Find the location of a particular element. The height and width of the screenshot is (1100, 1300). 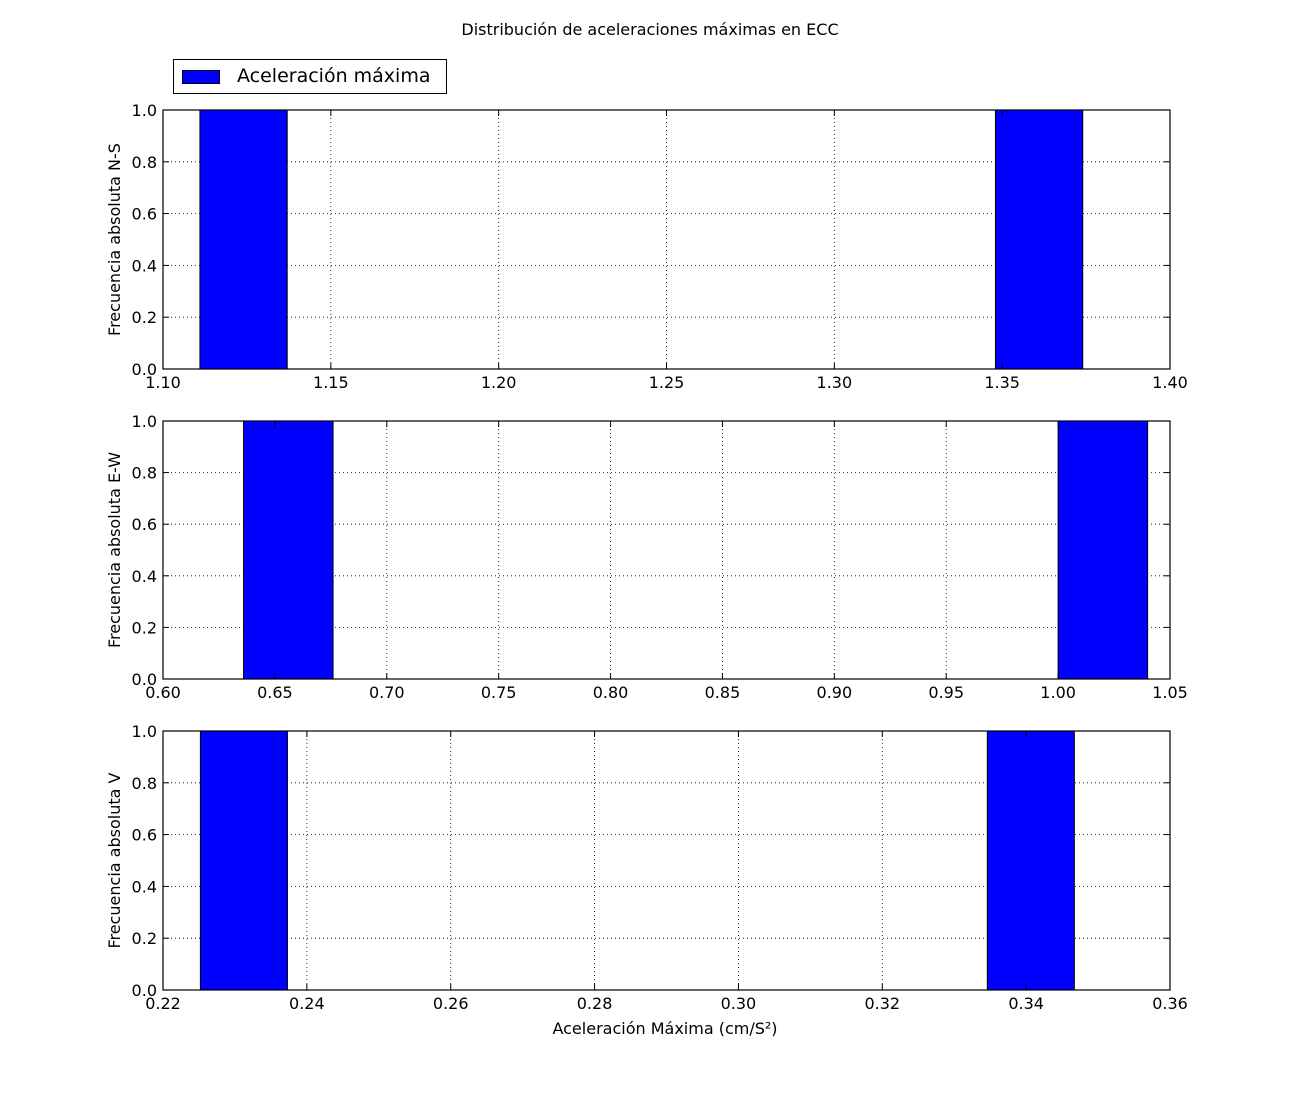

x-tick-label: 0.80 is located at coordinates (611, 692).